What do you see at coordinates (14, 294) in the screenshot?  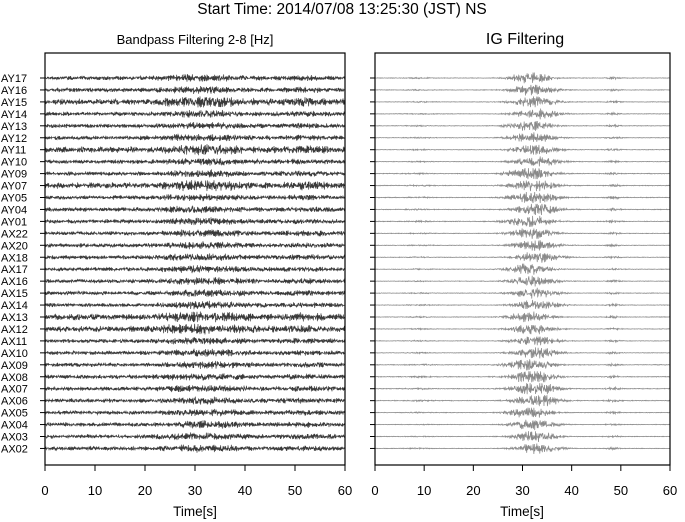 I see `station-label: AX15` at bounding box center [14, 294].